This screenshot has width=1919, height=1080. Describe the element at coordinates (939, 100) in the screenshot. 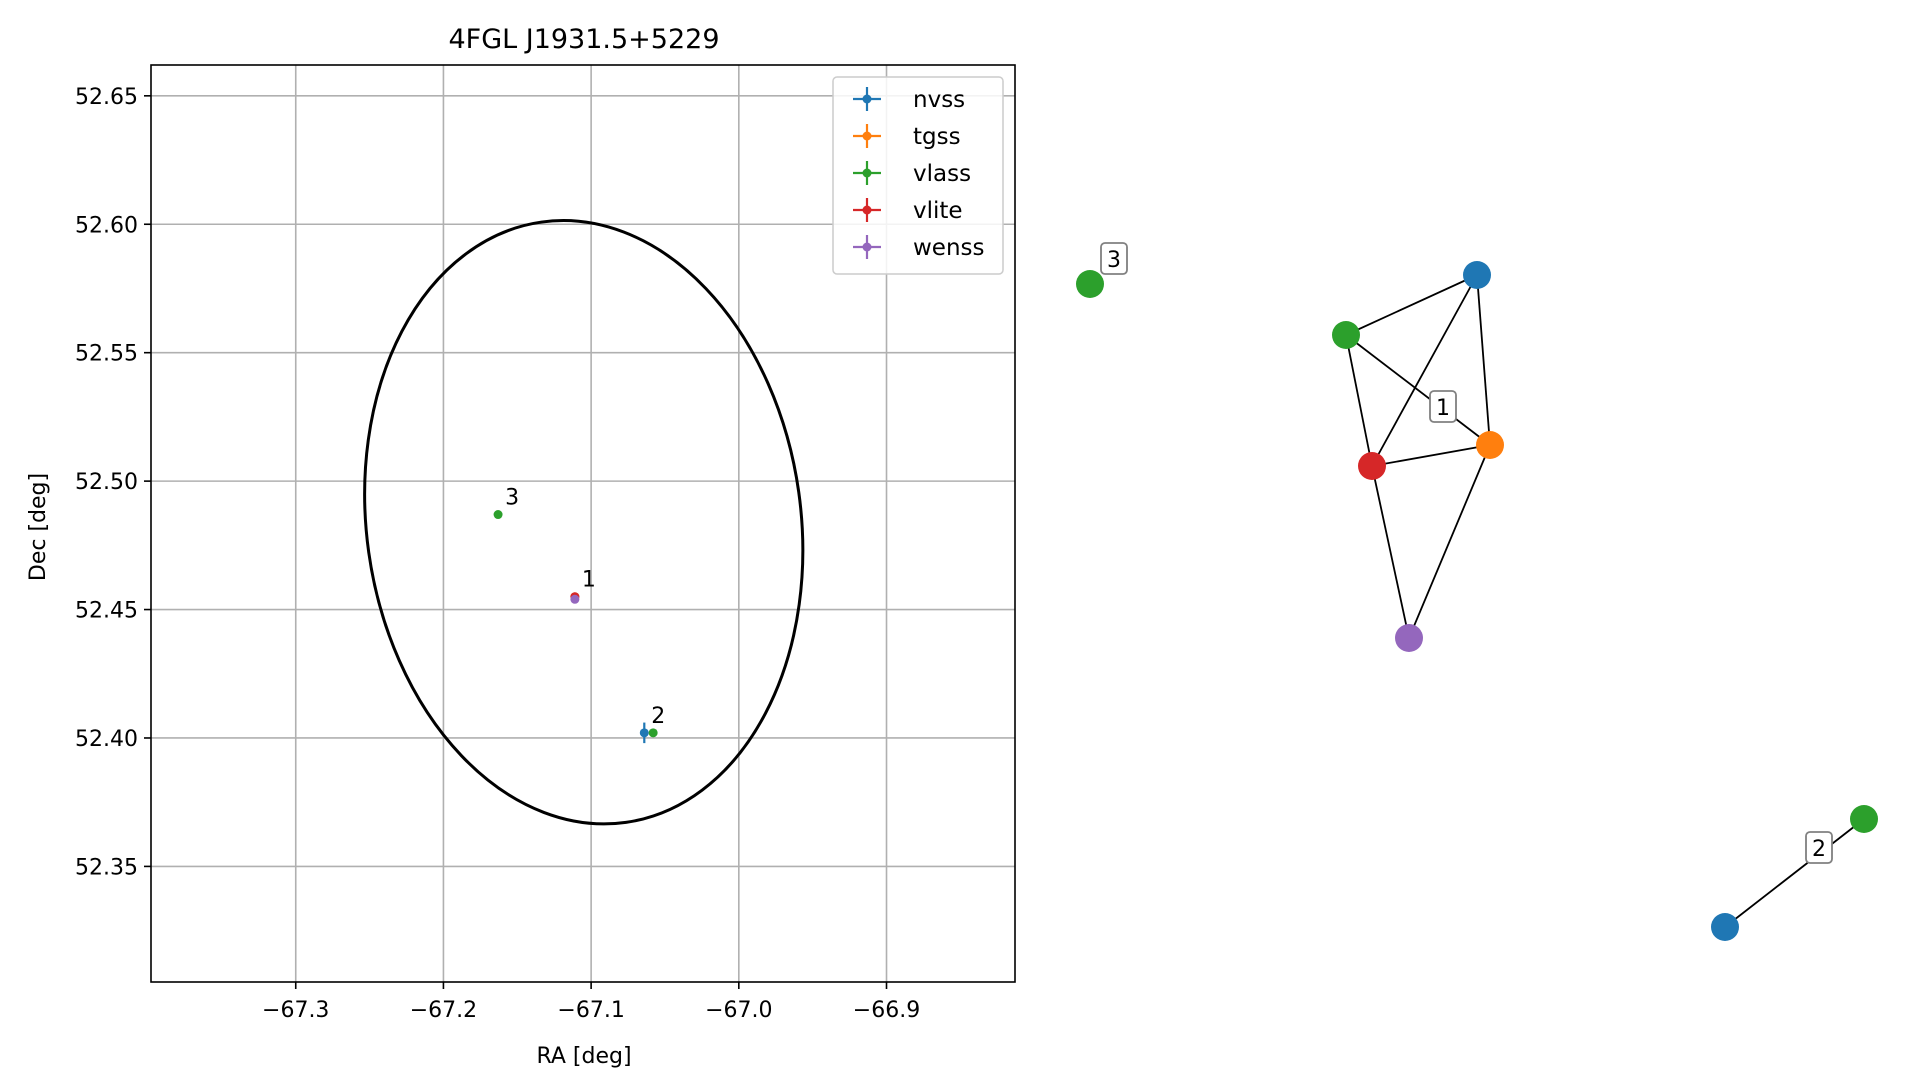

I see `legend-label: nvss` at that location.